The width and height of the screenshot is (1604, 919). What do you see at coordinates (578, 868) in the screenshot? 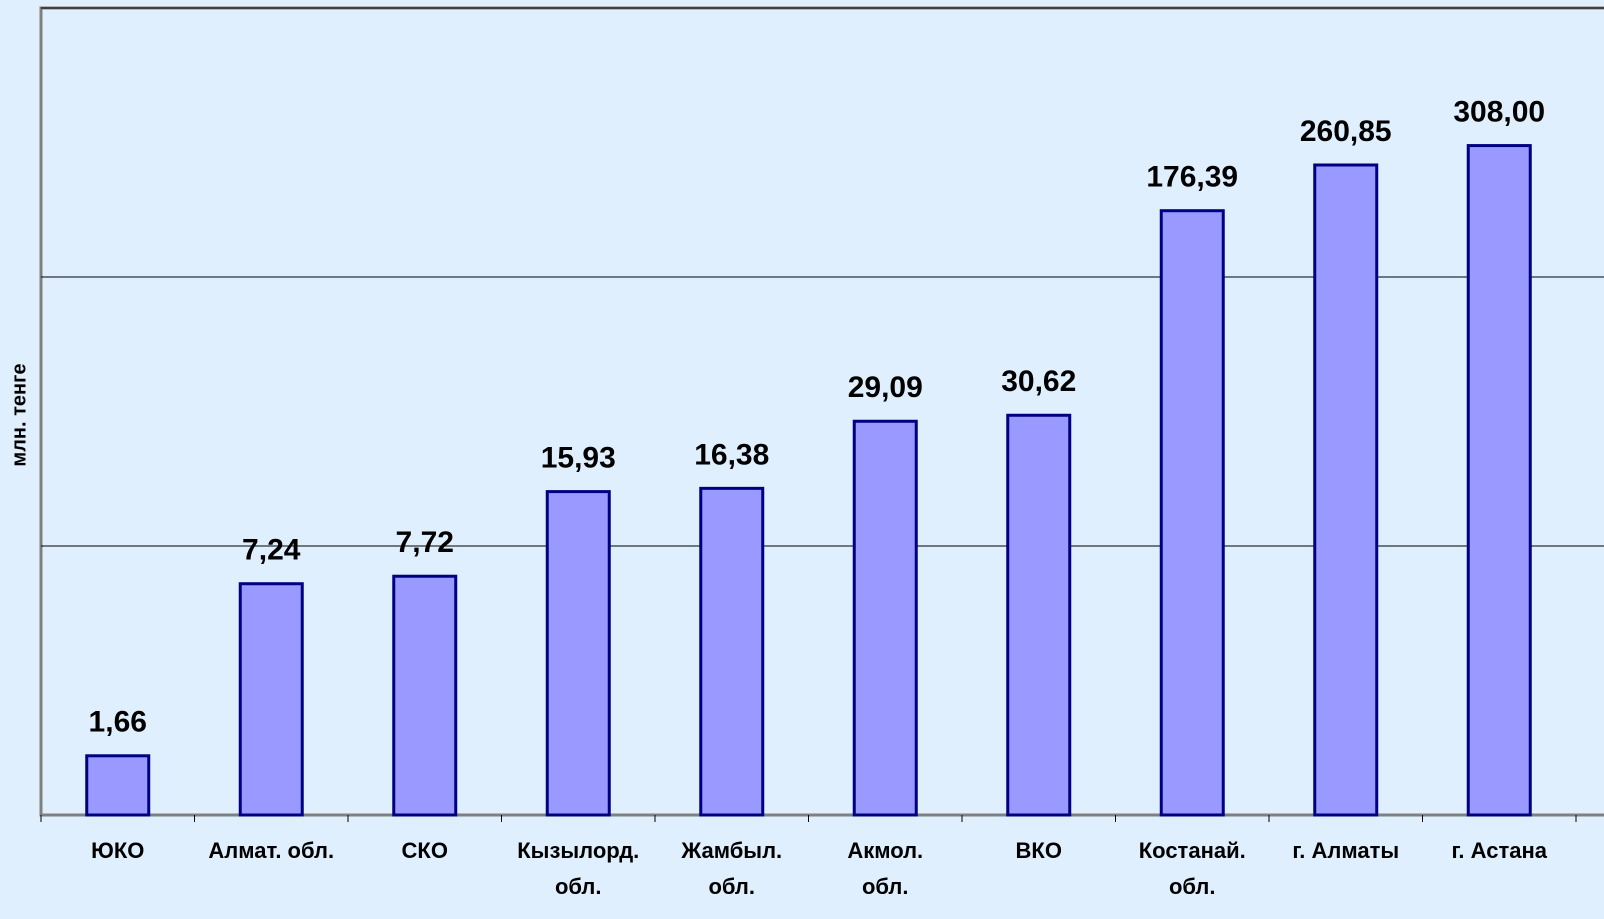
I see `x-tick-label: Кызылорд. обл.` at bounding box center [578, 868].